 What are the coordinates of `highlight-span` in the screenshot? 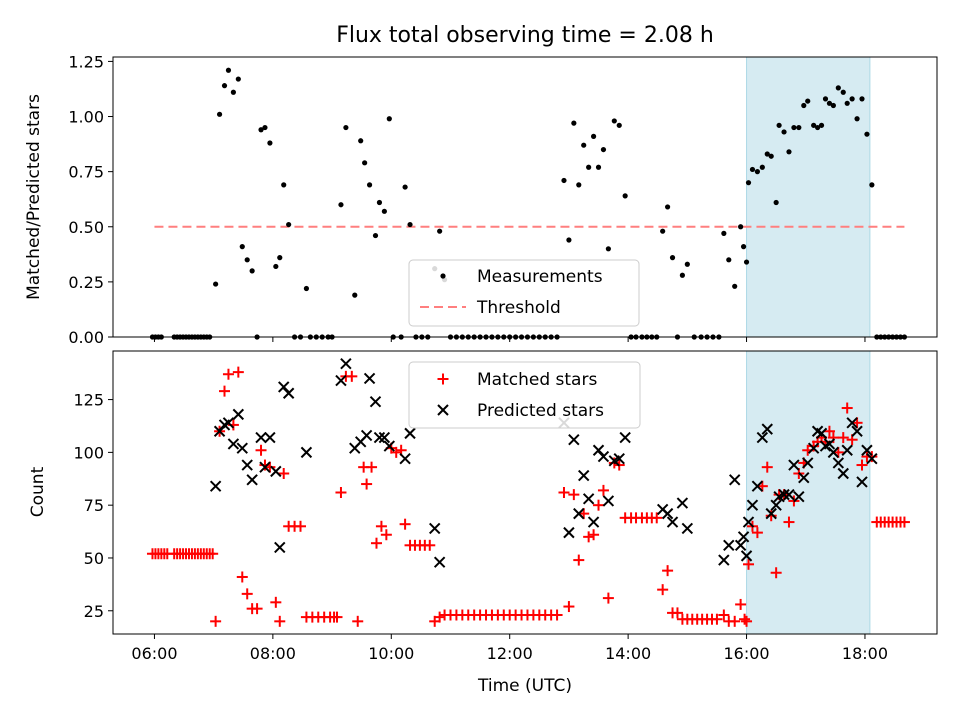 It's located at (808, 492).